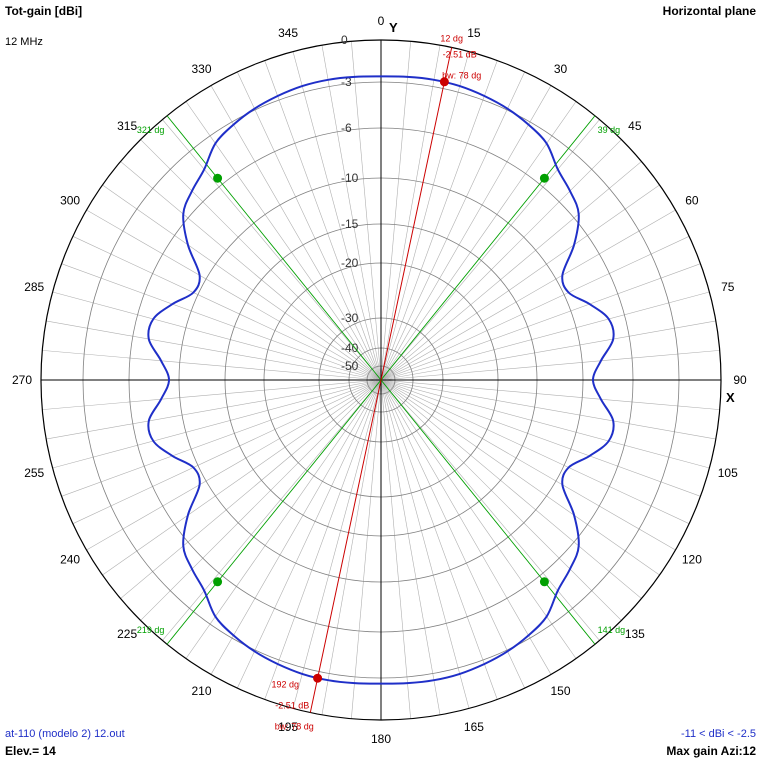 The height and width of the screenshot is (761, 761). I want to click on ring-label: -3, so click(346, 82).